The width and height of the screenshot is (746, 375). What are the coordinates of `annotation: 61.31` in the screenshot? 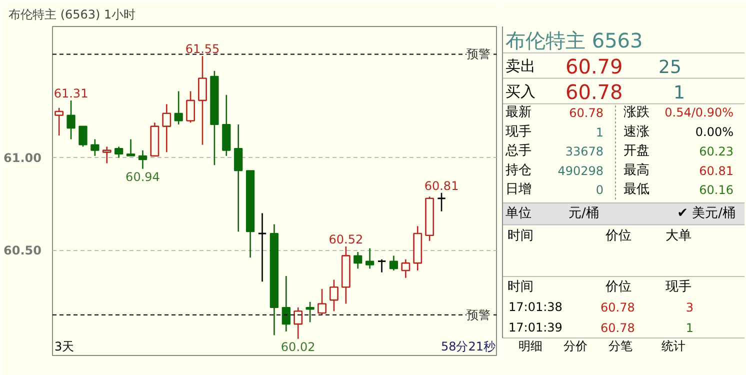 It's located at (71, 93).